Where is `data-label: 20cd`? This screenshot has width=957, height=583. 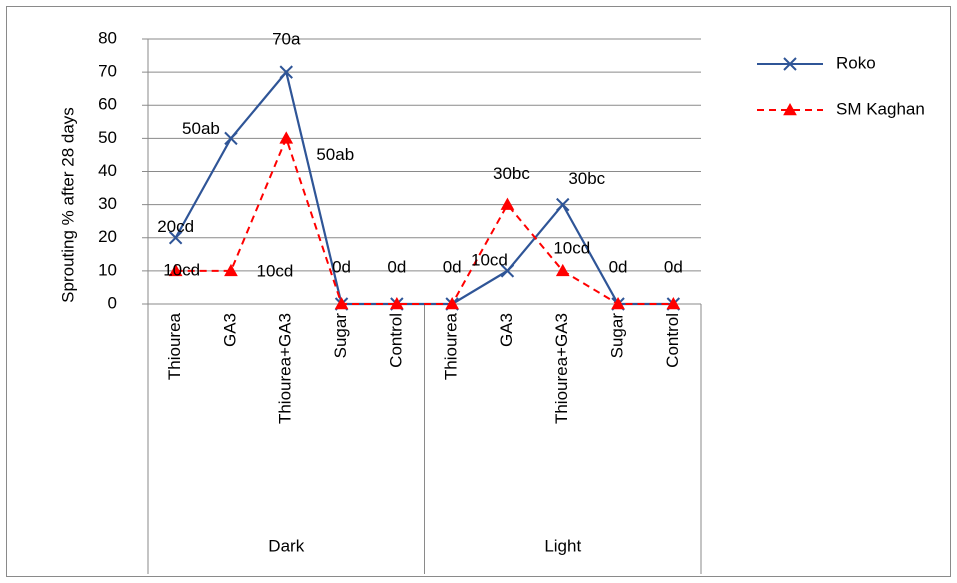 data-label: 20cd is located at coordinates (175, 226).